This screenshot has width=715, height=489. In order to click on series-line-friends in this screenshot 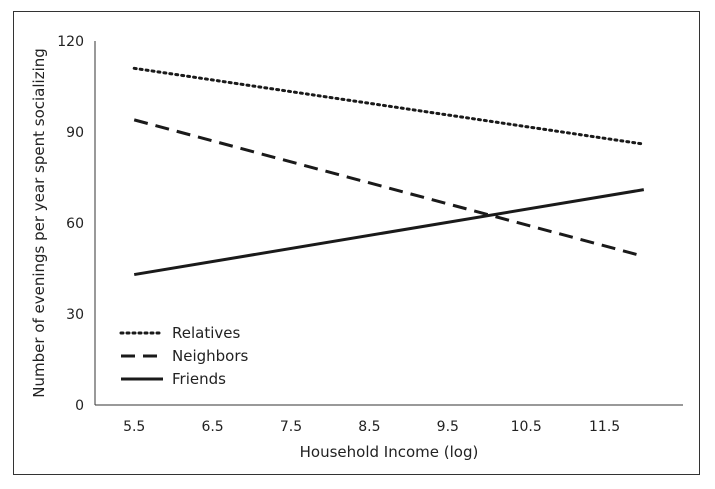, I will do `click(389, 232)`.